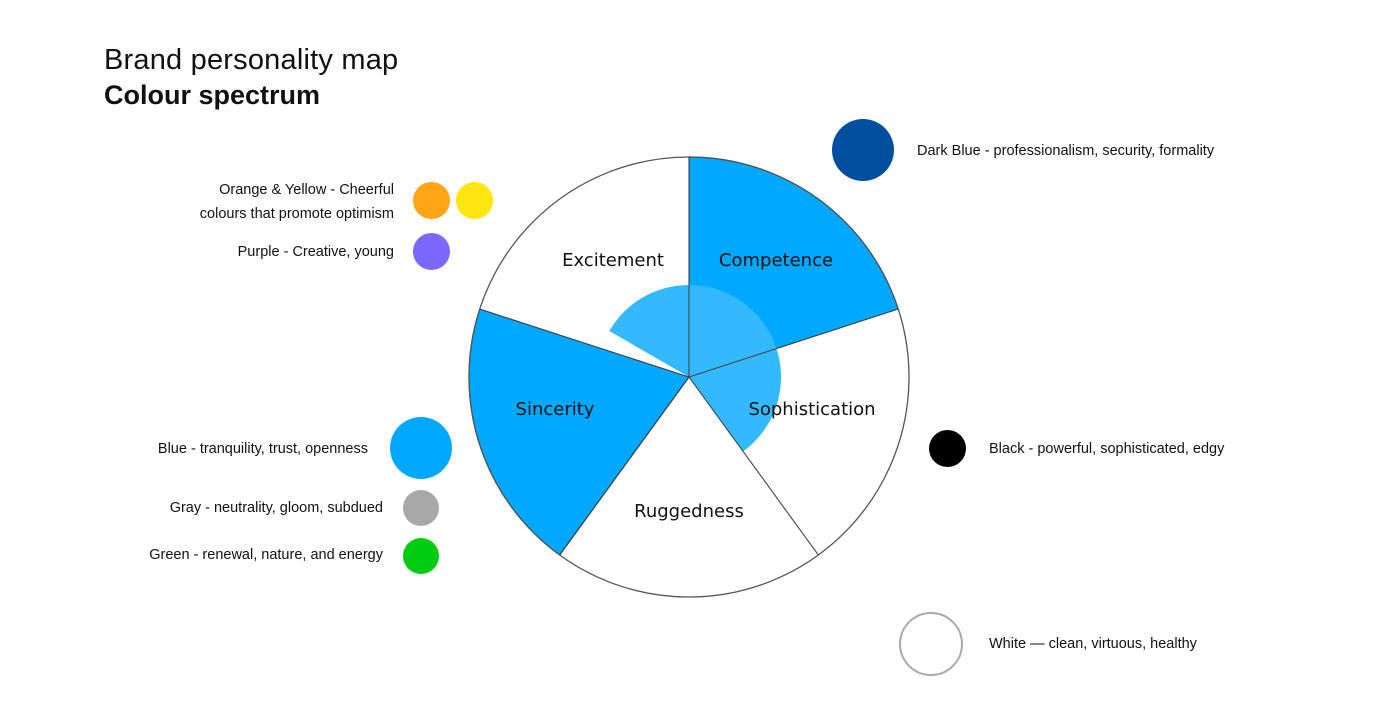 This screenshot has height=725, width=1380. What do you see at coordinates (276, 508) in the screenshot?
I see `legend-gray-label: Gray - neutrality, gloom, subdued` at bounding box center [276, 508].